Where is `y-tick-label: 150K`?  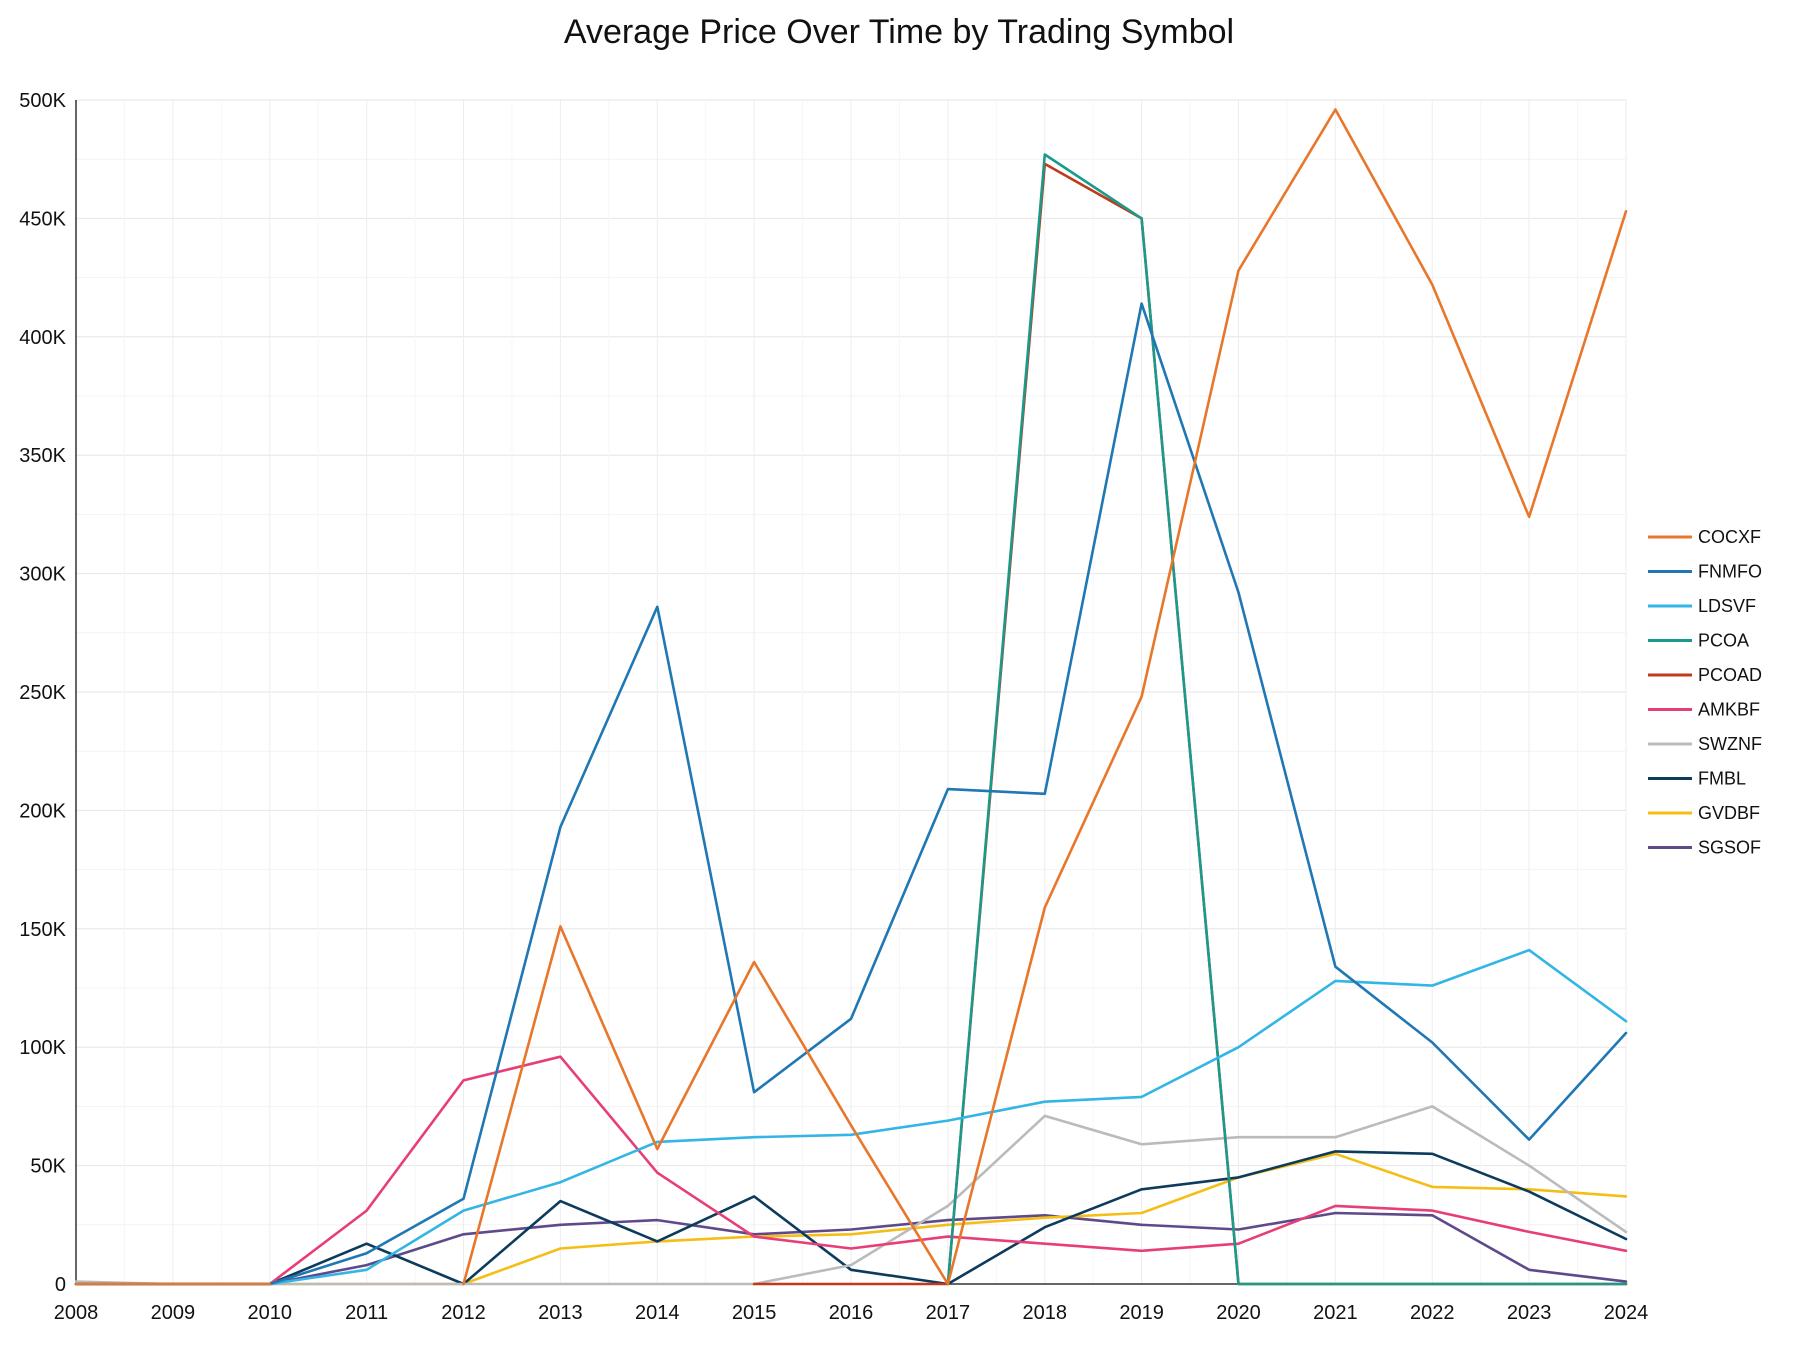 y-tick-label: 150K is located at coordinates (42, 930).